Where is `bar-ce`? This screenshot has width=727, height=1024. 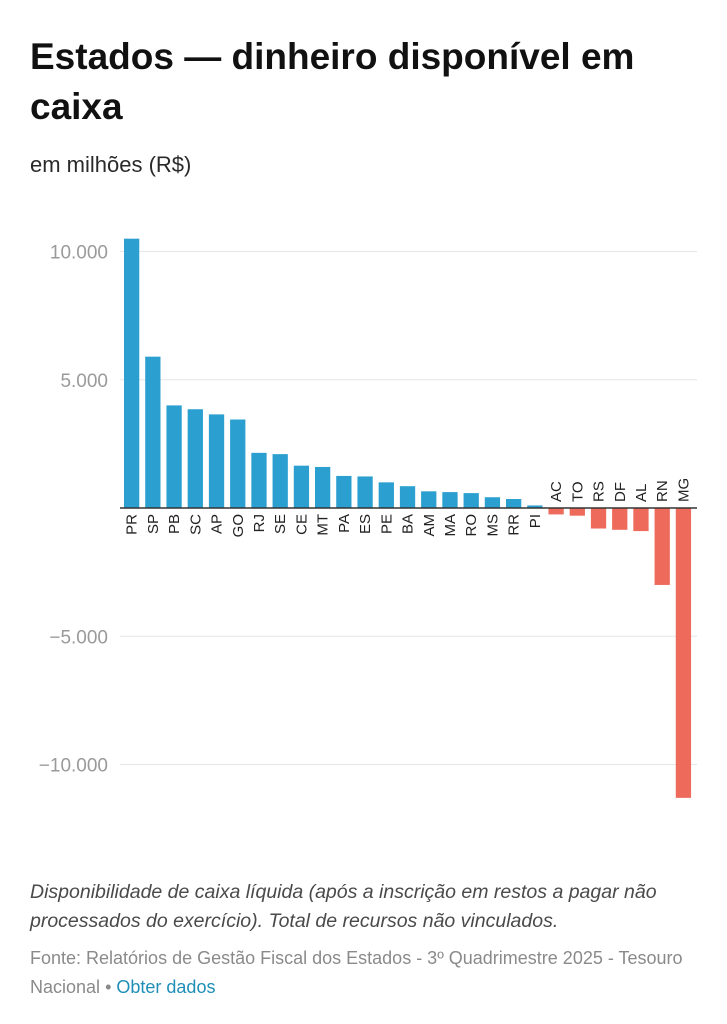 bar-ce is located at coordinates (301, 486).